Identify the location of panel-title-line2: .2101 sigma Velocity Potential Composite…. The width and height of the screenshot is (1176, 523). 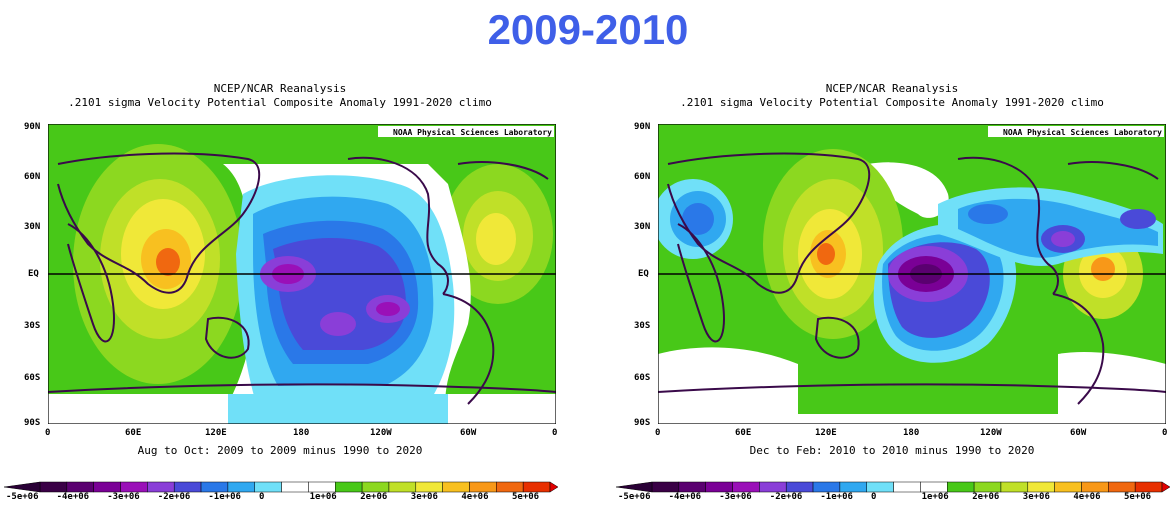
(280, 102).